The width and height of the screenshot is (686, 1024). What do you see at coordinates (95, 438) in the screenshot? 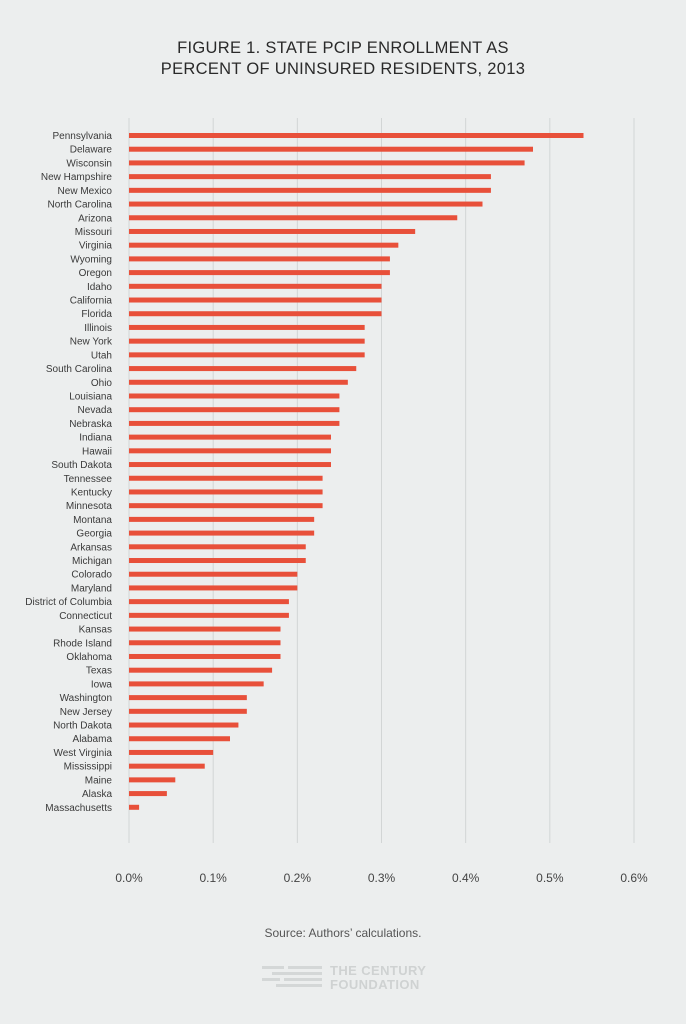
I see `category-label: Indiana` at bounding box center [95, 438].